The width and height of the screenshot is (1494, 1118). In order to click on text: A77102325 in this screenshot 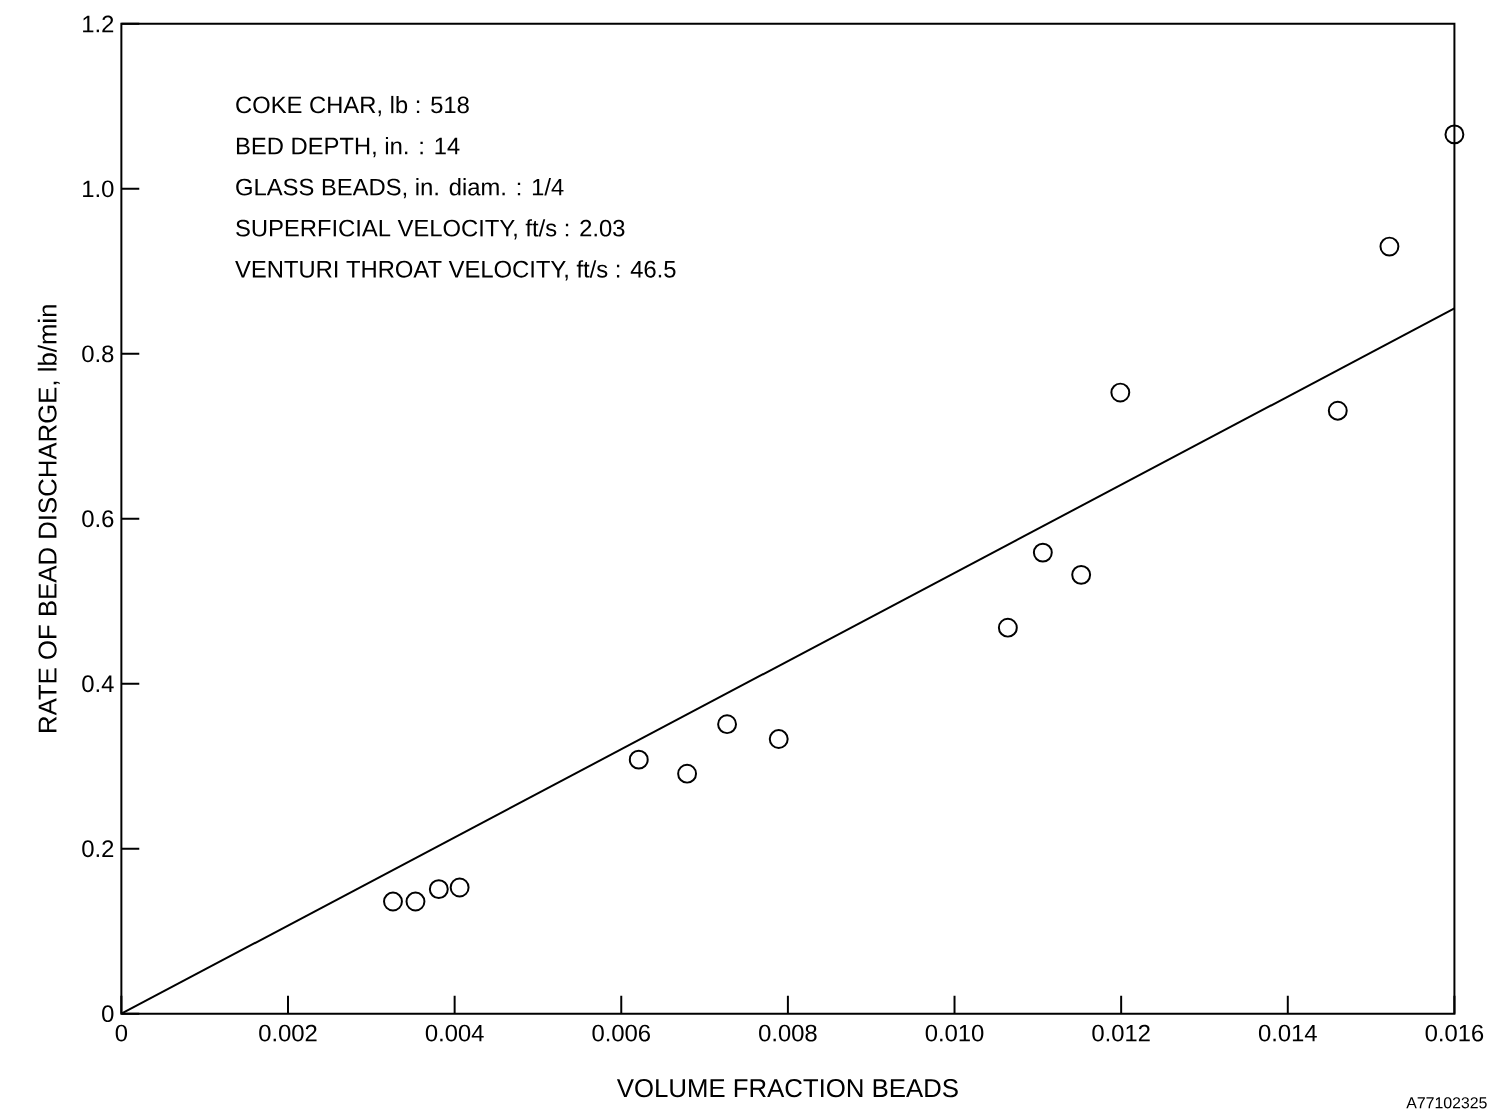, I will do `click(1446, 1103)`.